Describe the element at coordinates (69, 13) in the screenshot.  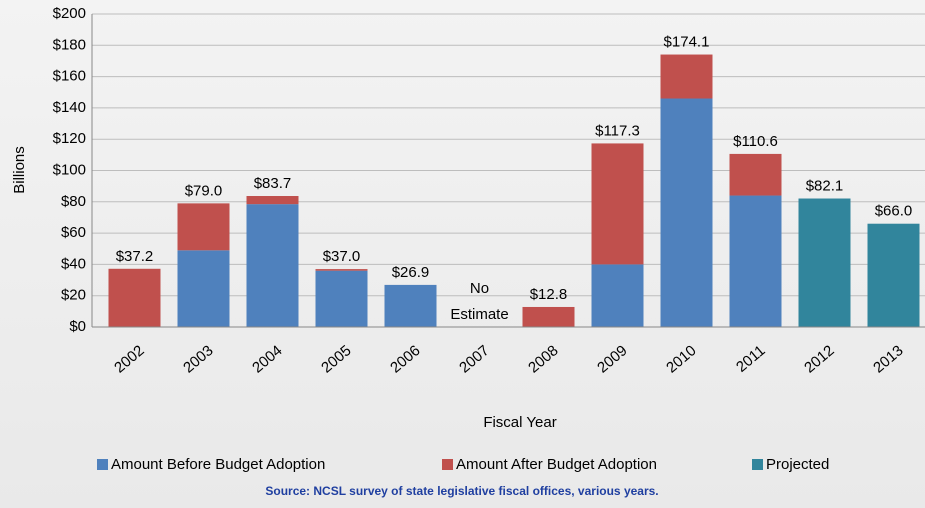
I see `y-tick-label: $200` at that location.